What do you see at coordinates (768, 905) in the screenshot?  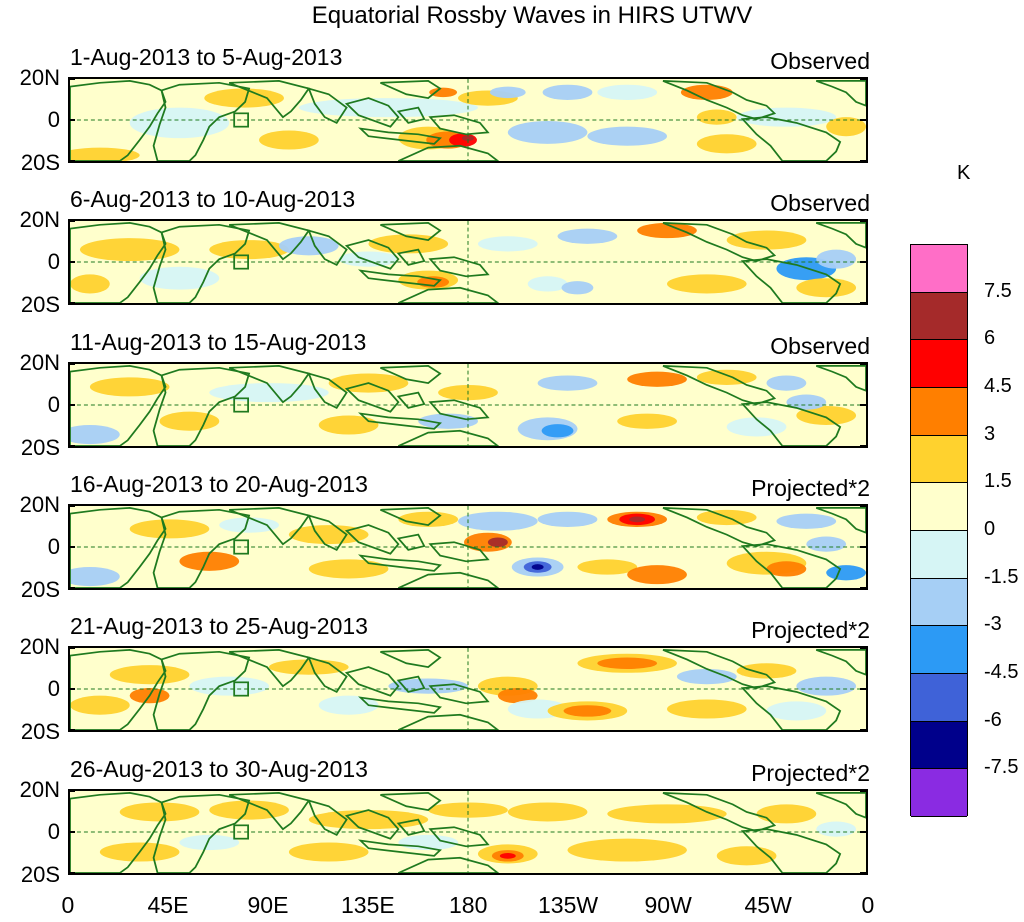 I see `longitude-label: 45W` at bounding box center [768, 905].